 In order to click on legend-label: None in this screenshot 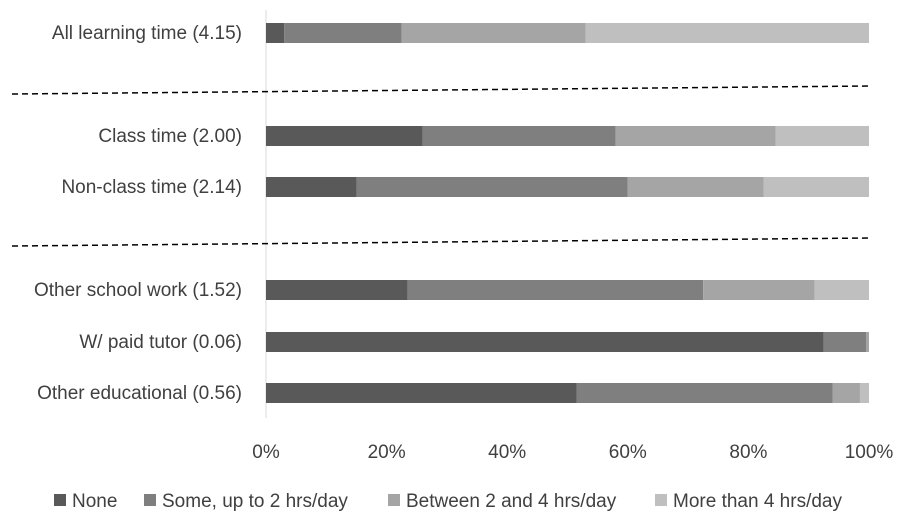, I will do `click(94, 501)`.